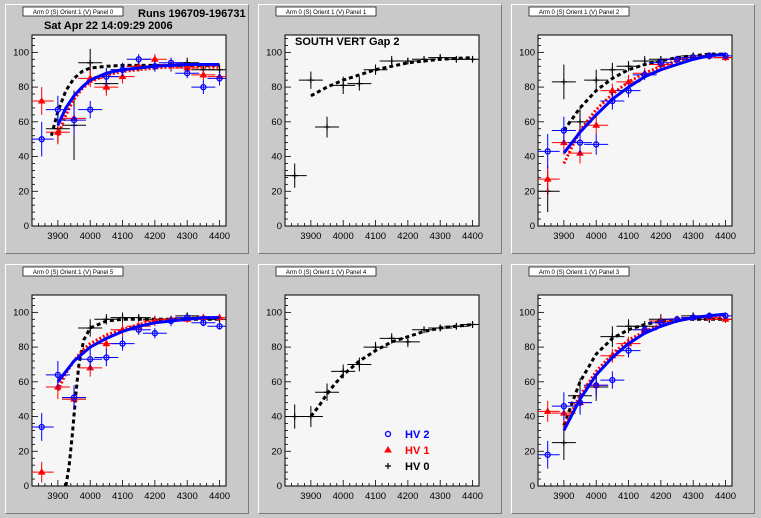 The width and height of the screenshot is (761, 518). I want to click on pad-annotation: SOUTH VERT Gap 2, so click(347, 42).